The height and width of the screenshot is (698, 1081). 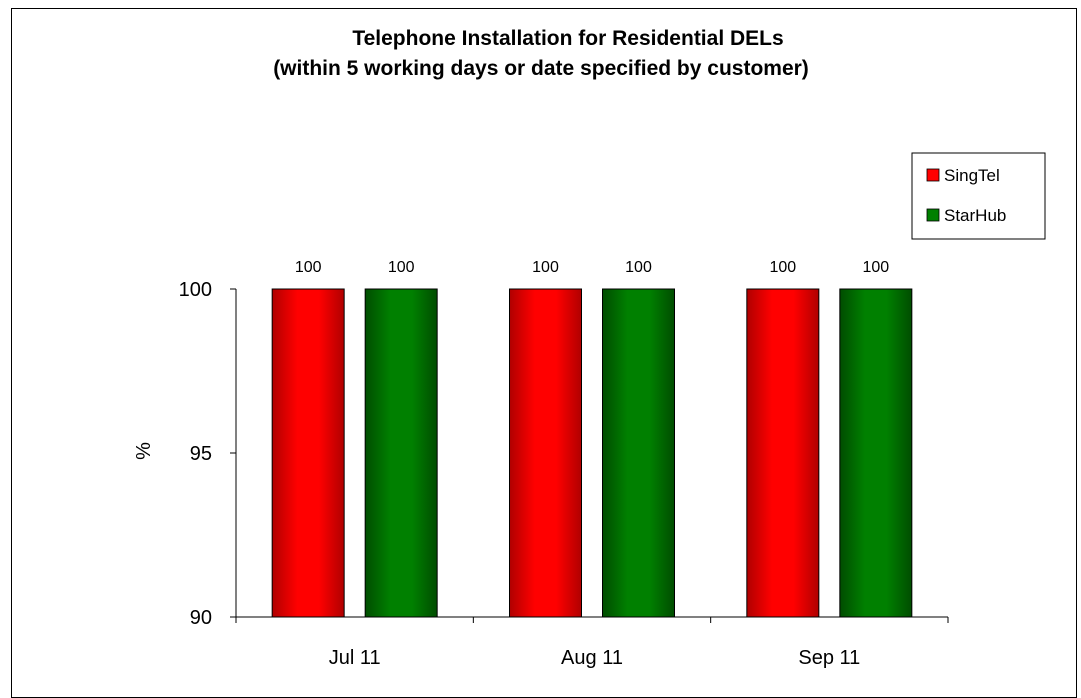 I want to click on legend-swatch-starhub, so click(x=933, y=215).